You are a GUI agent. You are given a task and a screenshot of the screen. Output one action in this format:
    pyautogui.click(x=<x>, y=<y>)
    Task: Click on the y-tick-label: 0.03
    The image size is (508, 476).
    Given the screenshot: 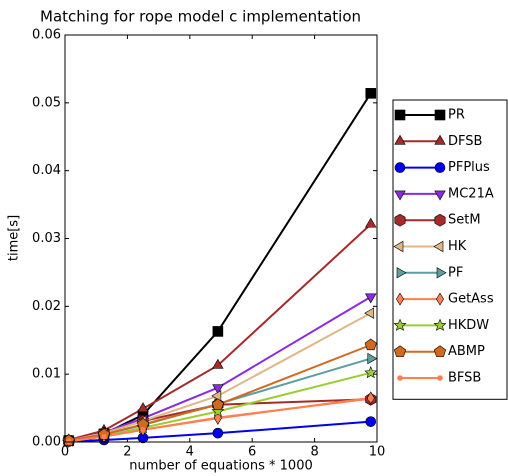 What is the action you would take?
    pyautogui.click(x=46, y=238)
    